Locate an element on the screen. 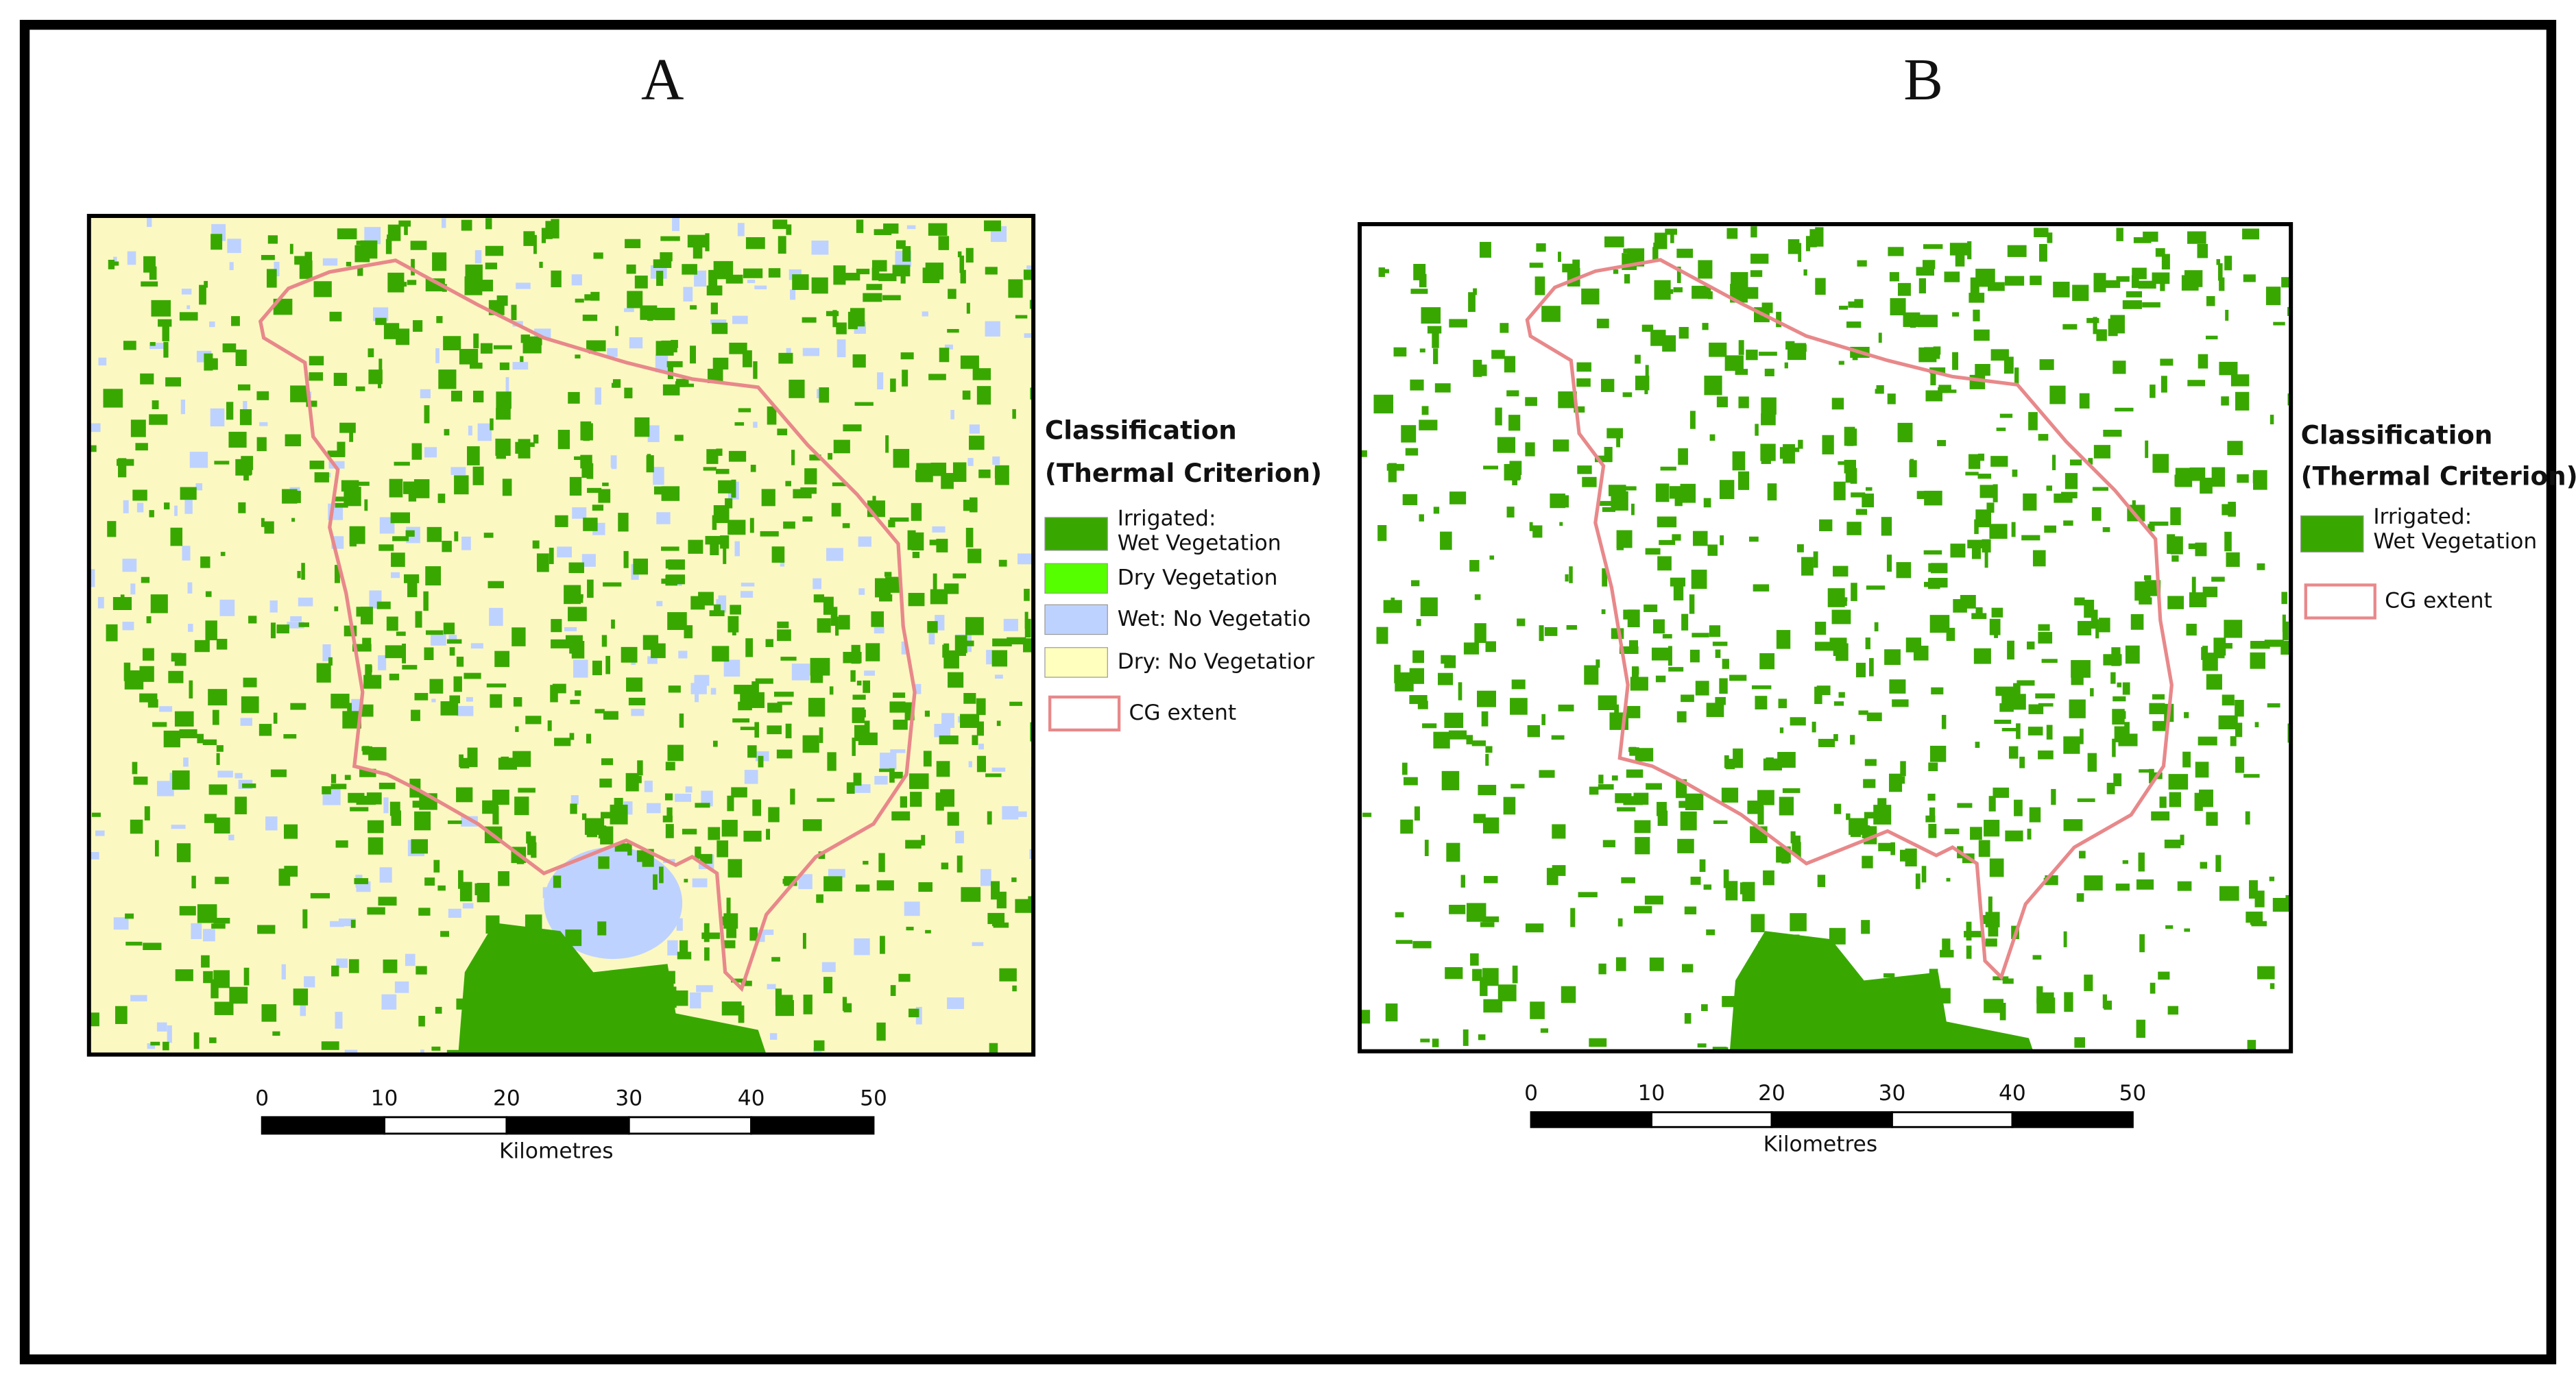  scale-tick-label: 20 is located at coordinates (1772, 1093).